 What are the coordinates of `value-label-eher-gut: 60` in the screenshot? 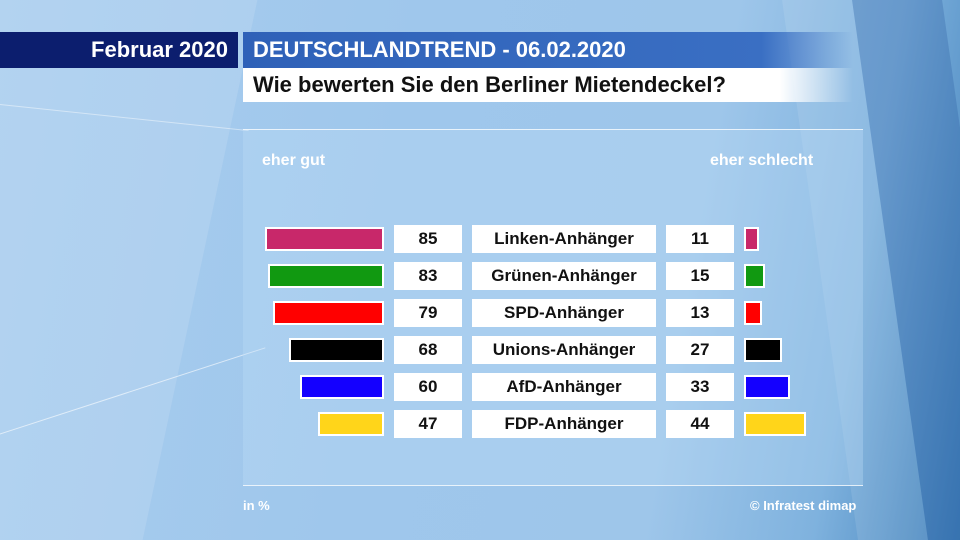 It's located at (428, 387).